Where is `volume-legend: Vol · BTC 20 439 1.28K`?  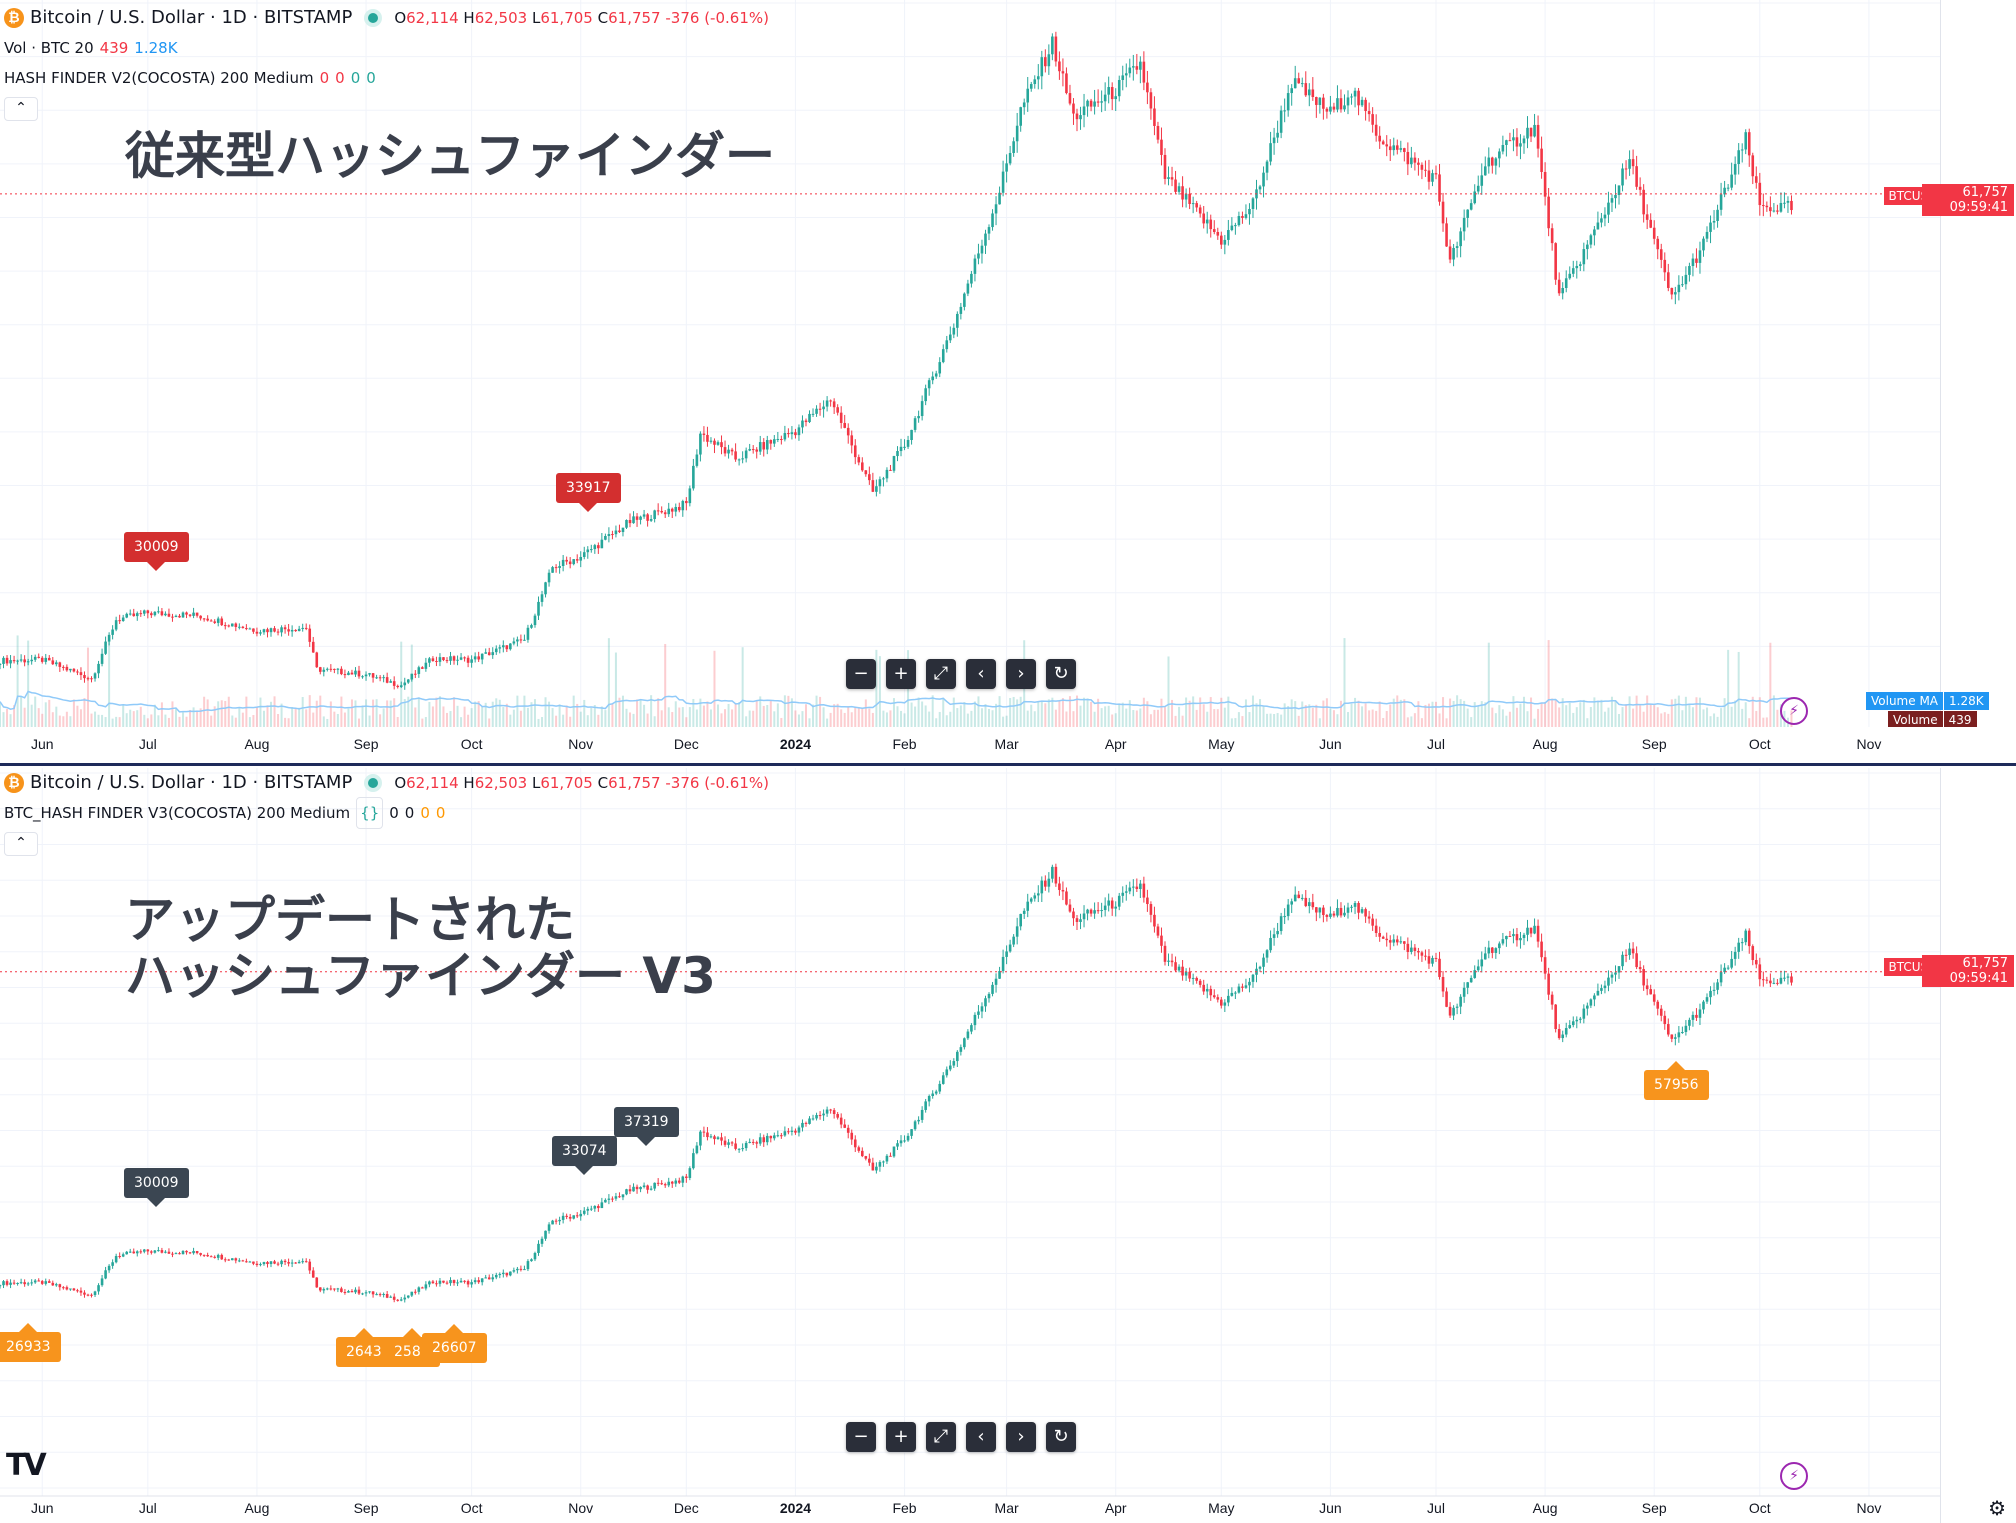 volume-legend: Vol · BTC 20 439 1.28K is located at coordinates (91, 48).